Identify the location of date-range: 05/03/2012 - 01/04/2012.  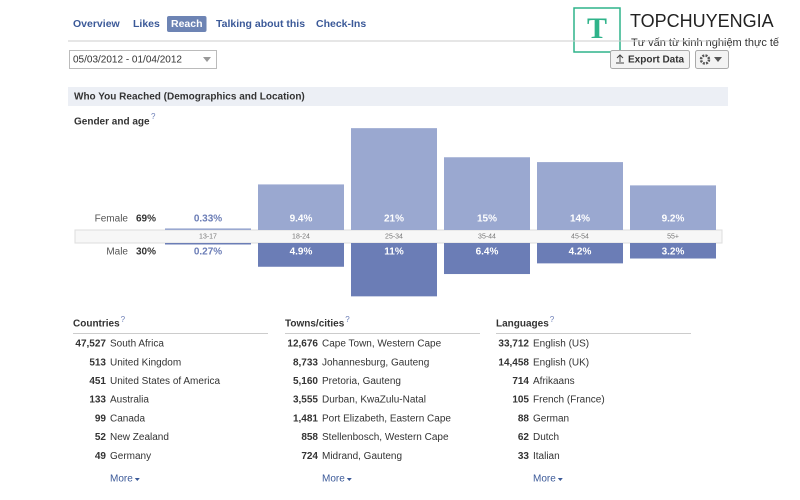
(127, 60).